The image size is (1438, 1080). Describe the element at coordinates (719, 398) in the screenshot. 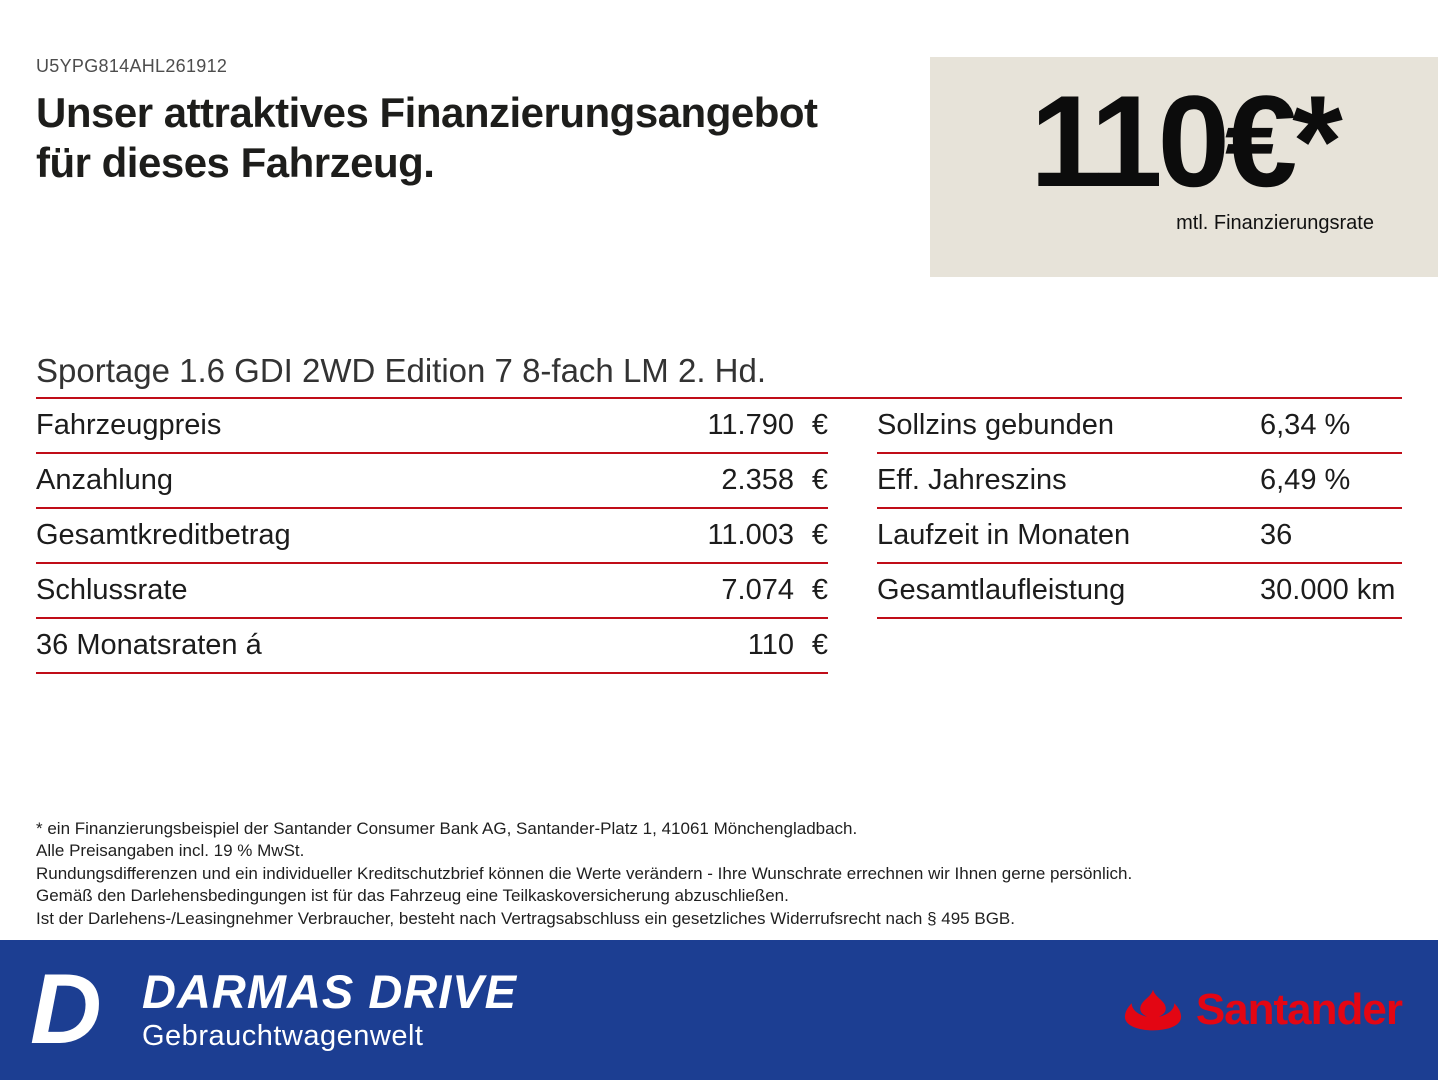

I see `title-divider` at that location.